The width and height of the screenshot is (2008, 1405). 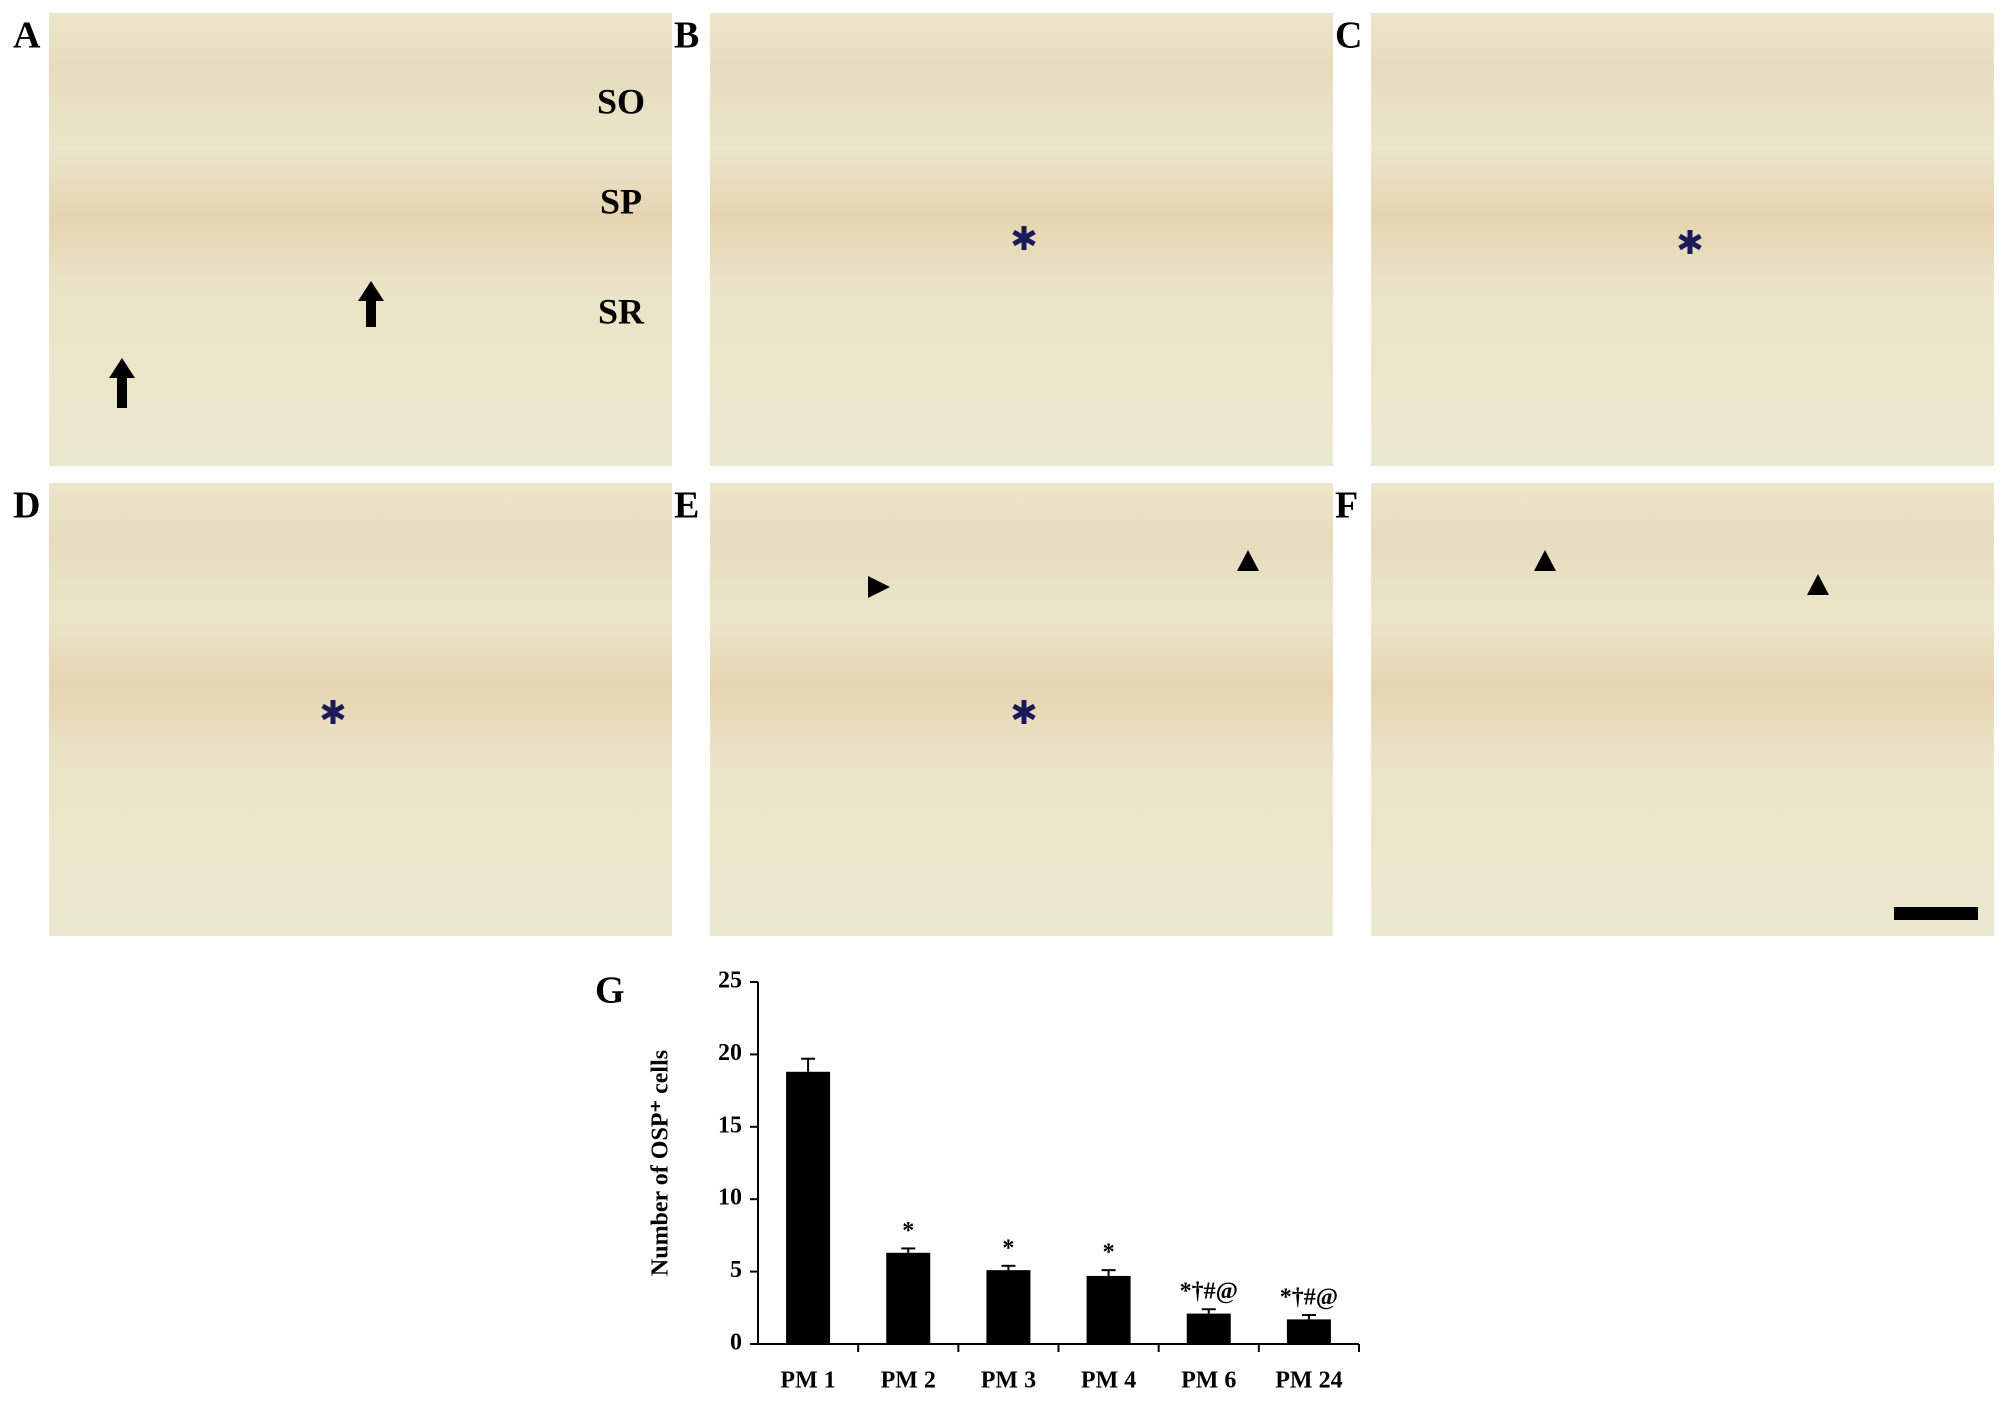 What do you see at coordinates (246, 344) in the screenshot?
I see `annotation-shapes` at bounding box center [246, 344].